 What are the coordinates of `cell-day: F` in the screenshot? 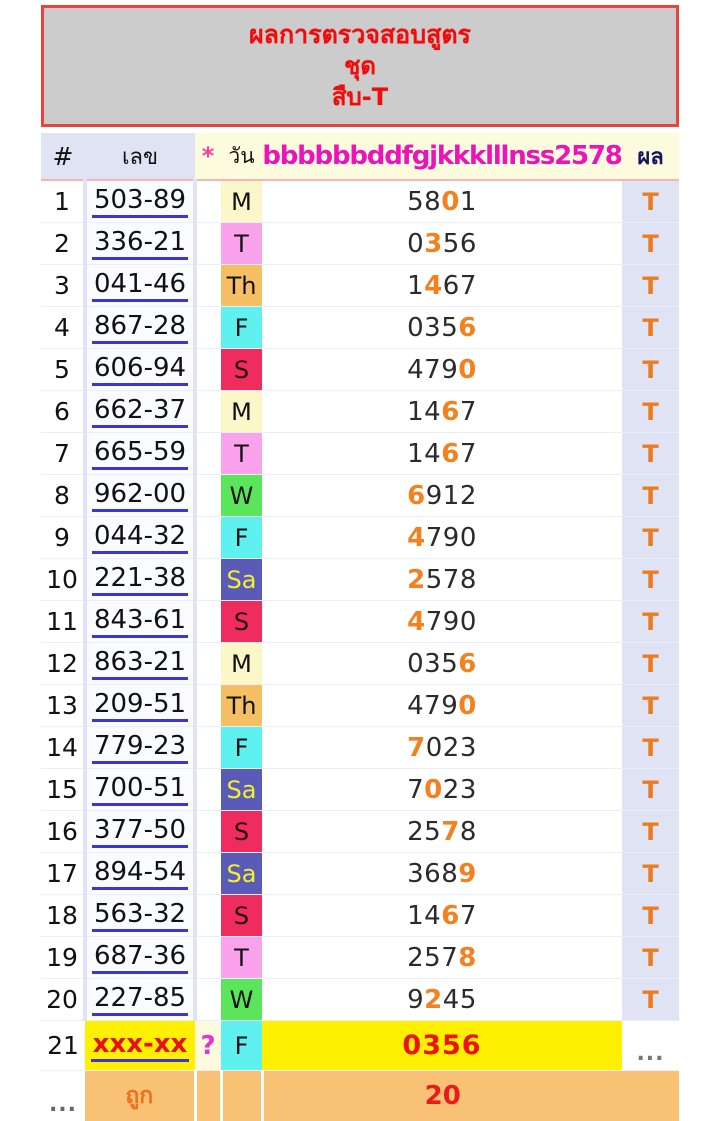 It's located at (241, 748).